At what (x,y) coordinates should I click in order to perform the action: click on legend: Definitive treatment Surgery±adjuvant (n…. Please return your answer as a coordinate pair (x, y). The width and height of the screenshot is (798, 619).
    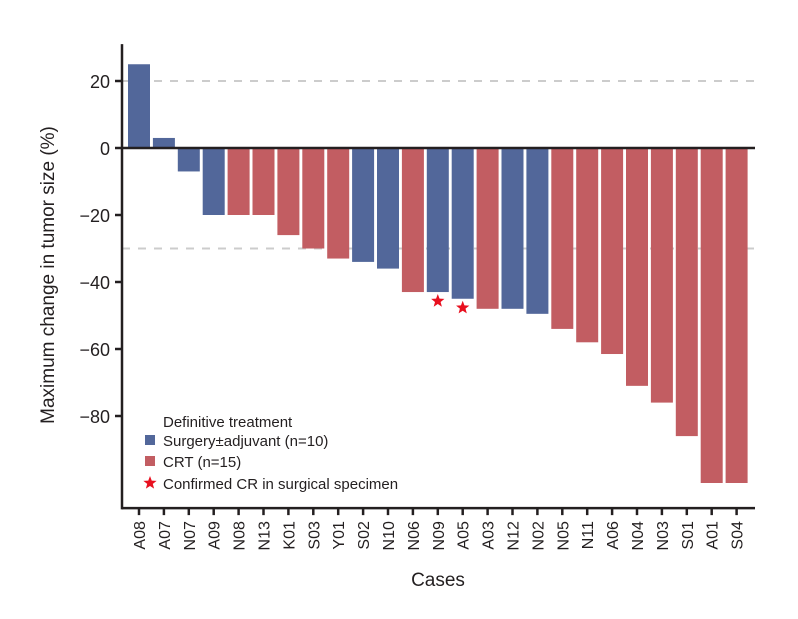
    Looking at the image, I should click on (270, 453).